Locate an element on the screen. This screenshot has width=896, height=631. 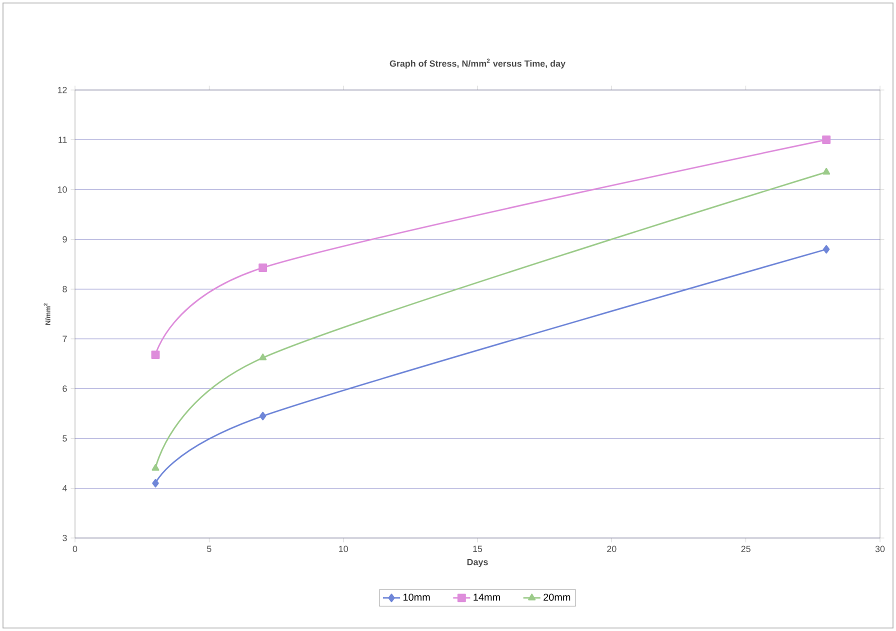
legend-label: 20mm is located at coordinates (557, 597).